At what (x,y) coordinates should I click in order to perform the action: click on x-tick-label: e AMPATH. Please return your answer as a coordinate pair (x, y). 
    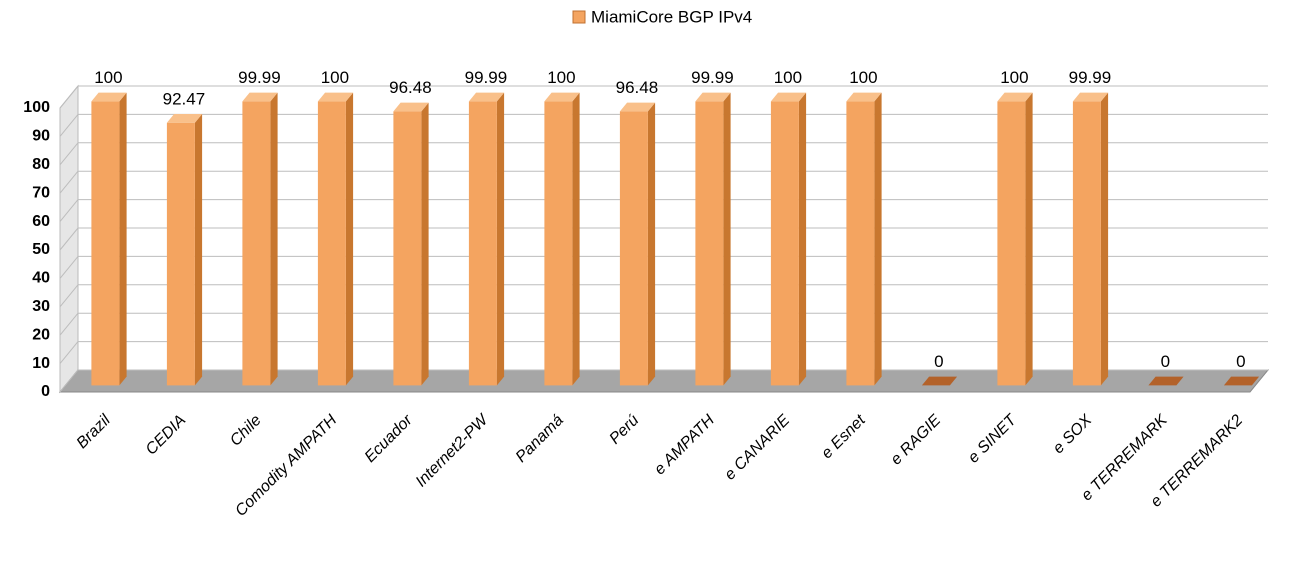
    Looking at the image, I should click on (684, 444).